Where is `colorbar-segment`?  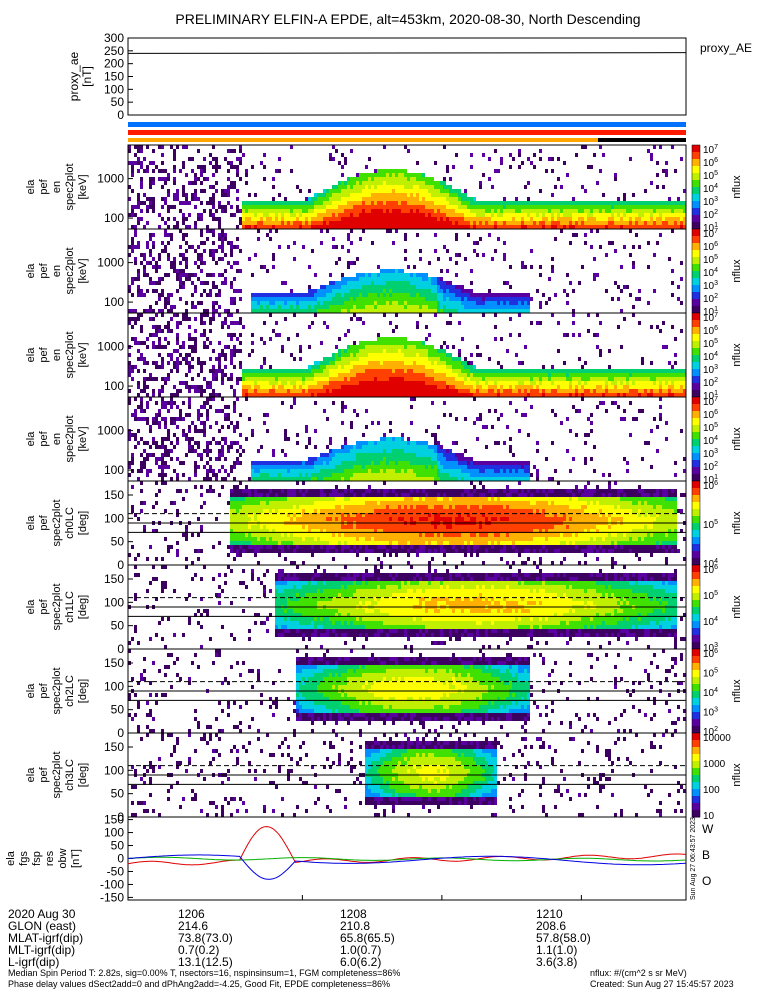
colorbar-segment is located at coordinates (696, 184).